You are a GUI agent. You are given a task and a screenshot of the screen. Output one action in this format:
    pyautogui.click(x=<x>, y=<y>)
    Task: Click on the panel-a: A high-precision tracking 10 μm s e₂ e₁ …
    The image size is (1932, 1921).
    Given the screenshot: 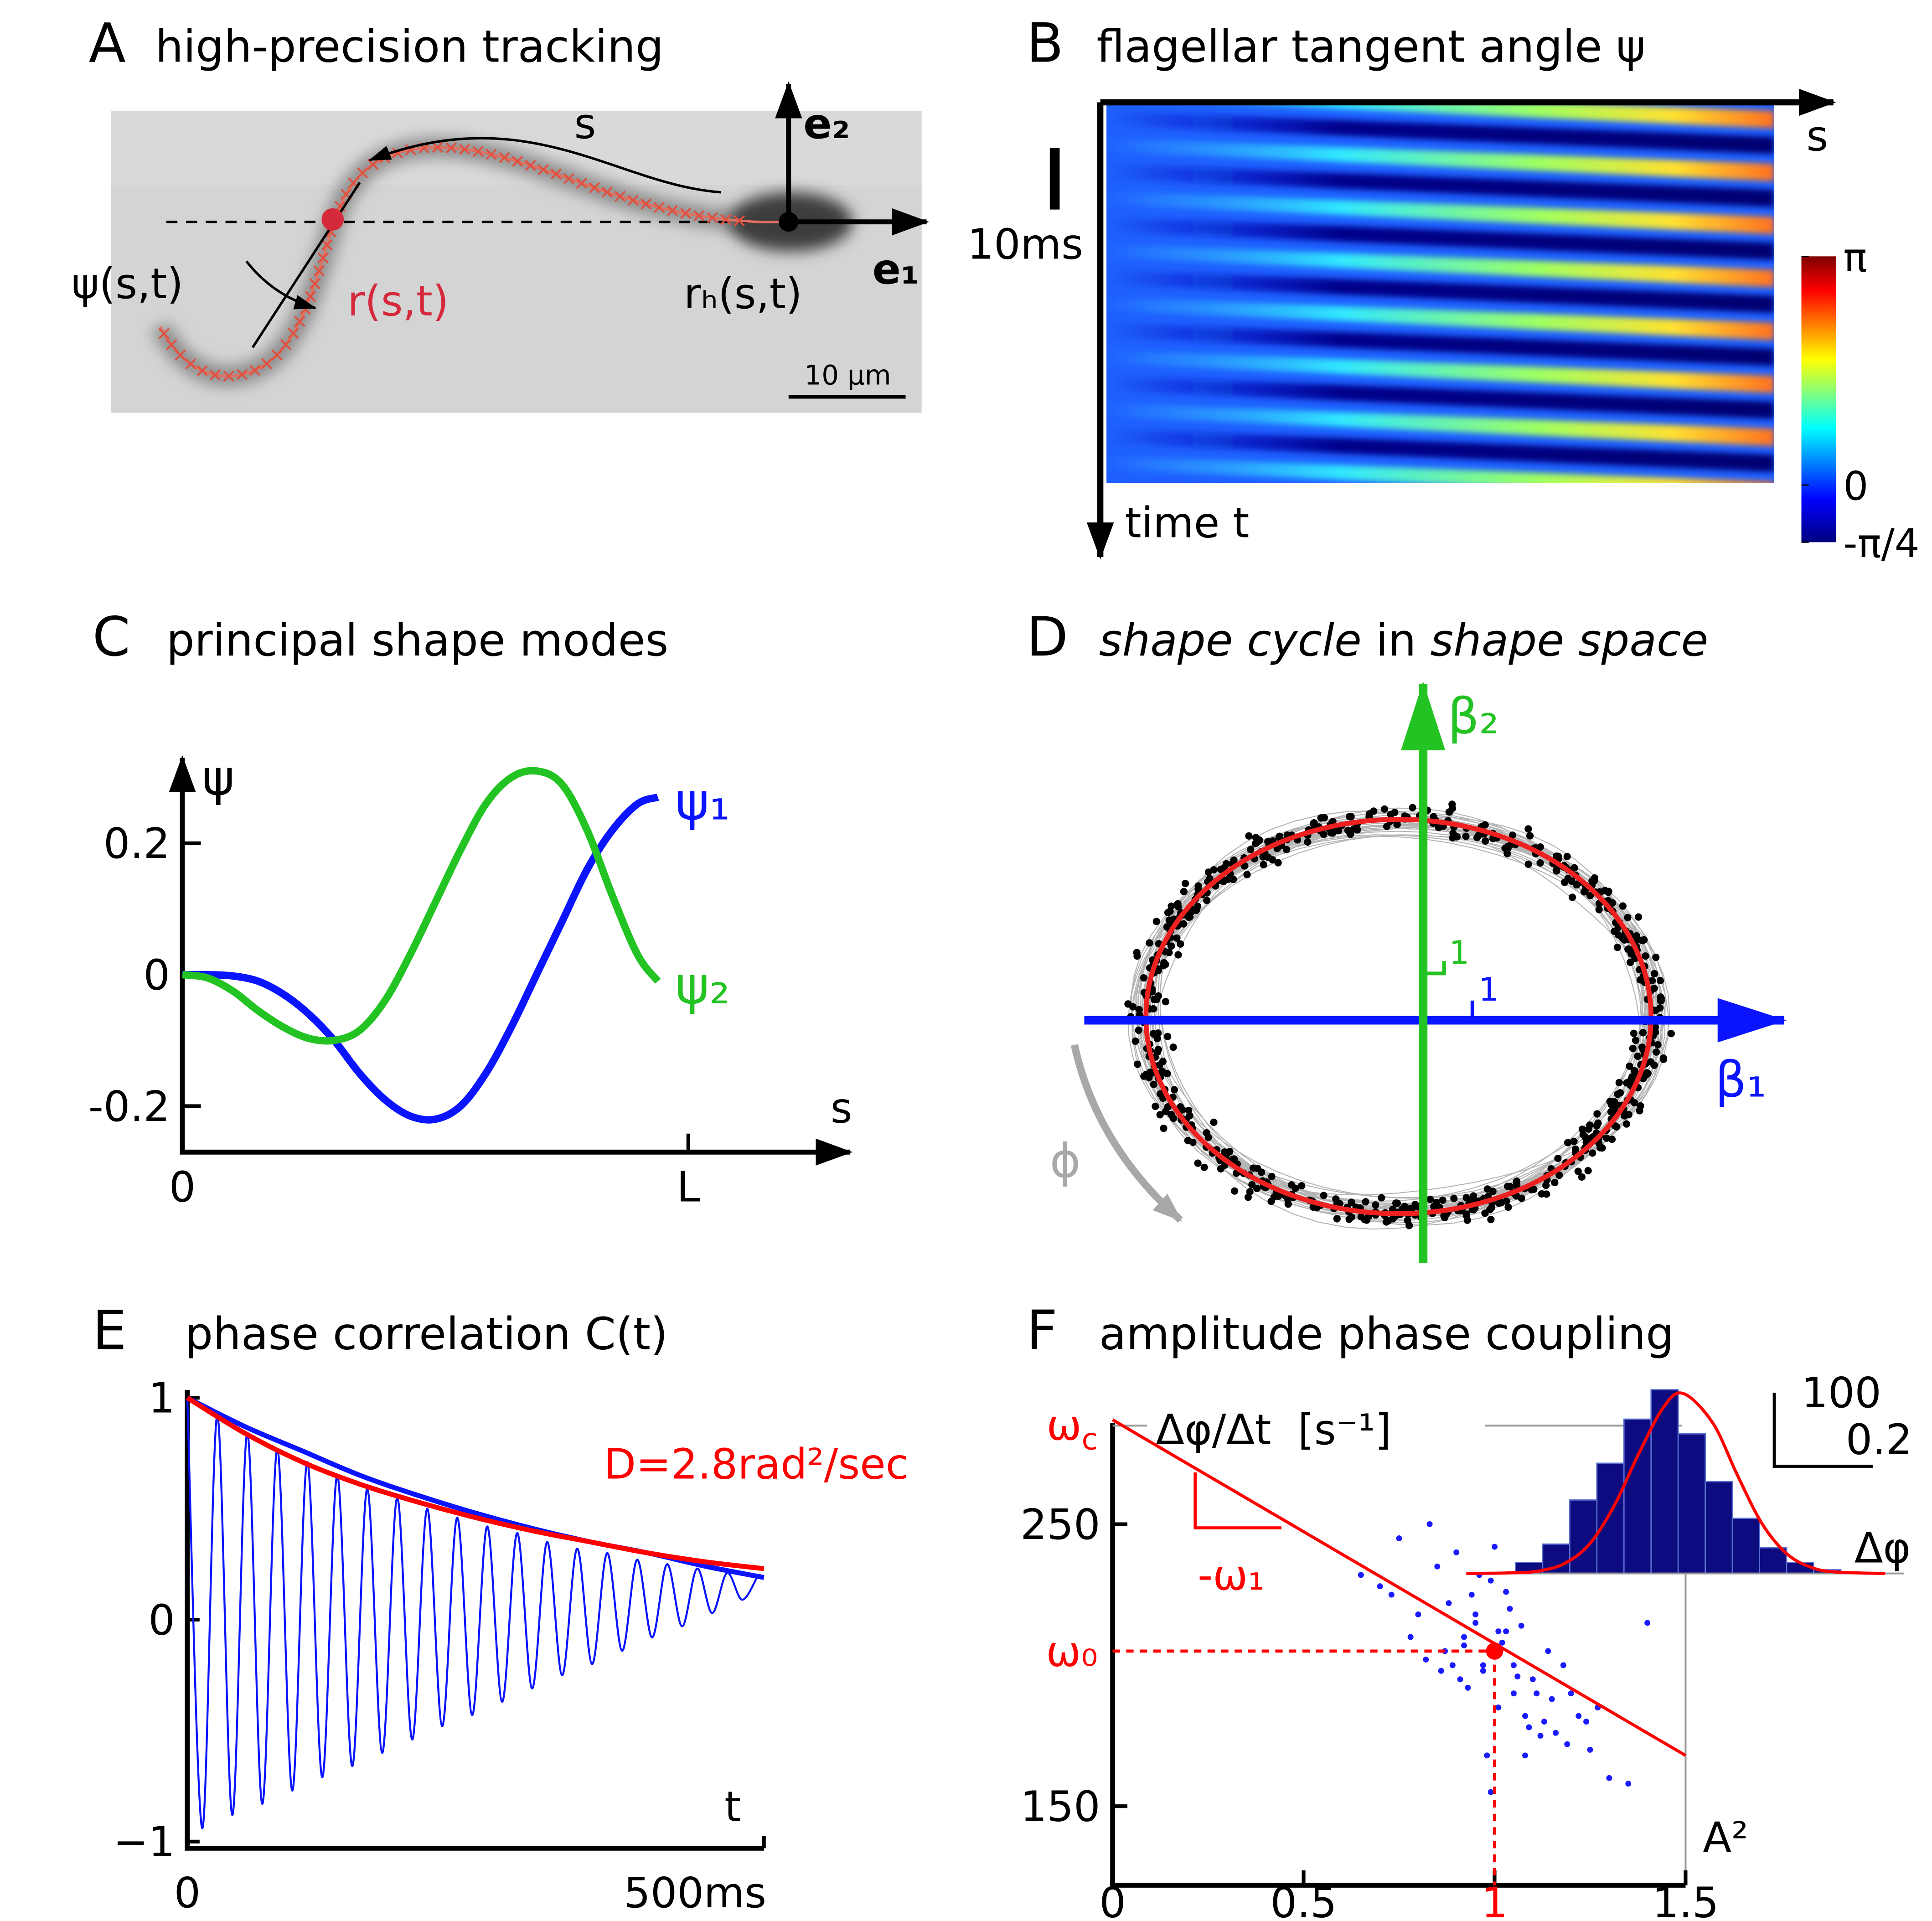 What is the action you would take?
    pyautogui.click(x=501, y=212)
    